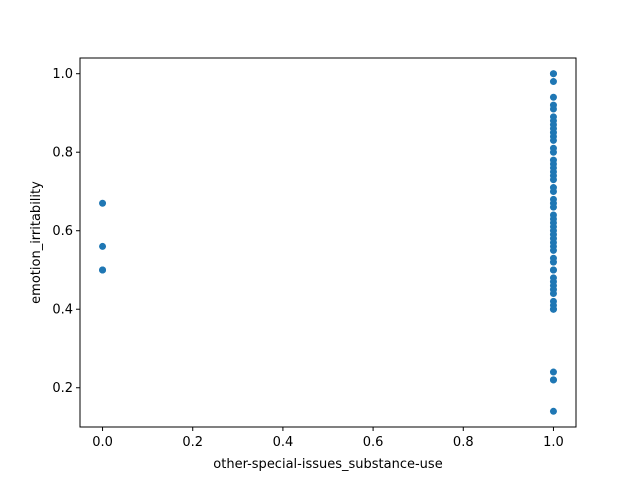  Describe the element at coordinates (102, 442) in the screenshot. I see `x-tick-label: 0.0` at that location.